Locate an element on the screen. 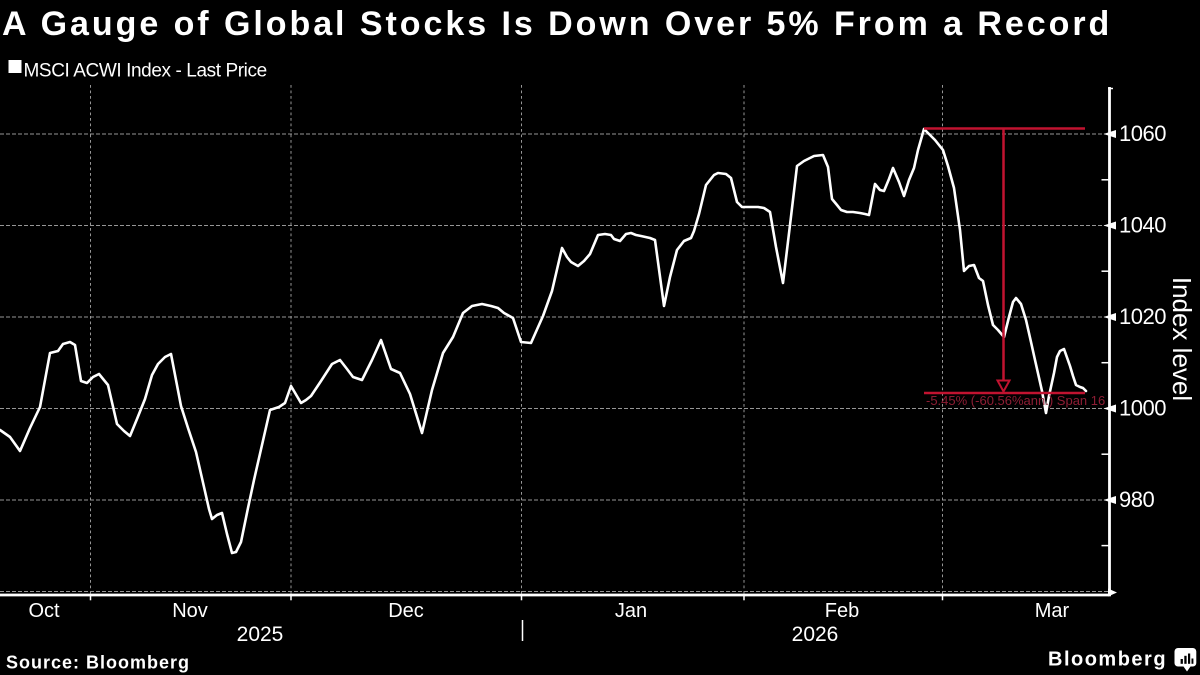  svg-text: 1020 is located at coordinates (1142, 316).